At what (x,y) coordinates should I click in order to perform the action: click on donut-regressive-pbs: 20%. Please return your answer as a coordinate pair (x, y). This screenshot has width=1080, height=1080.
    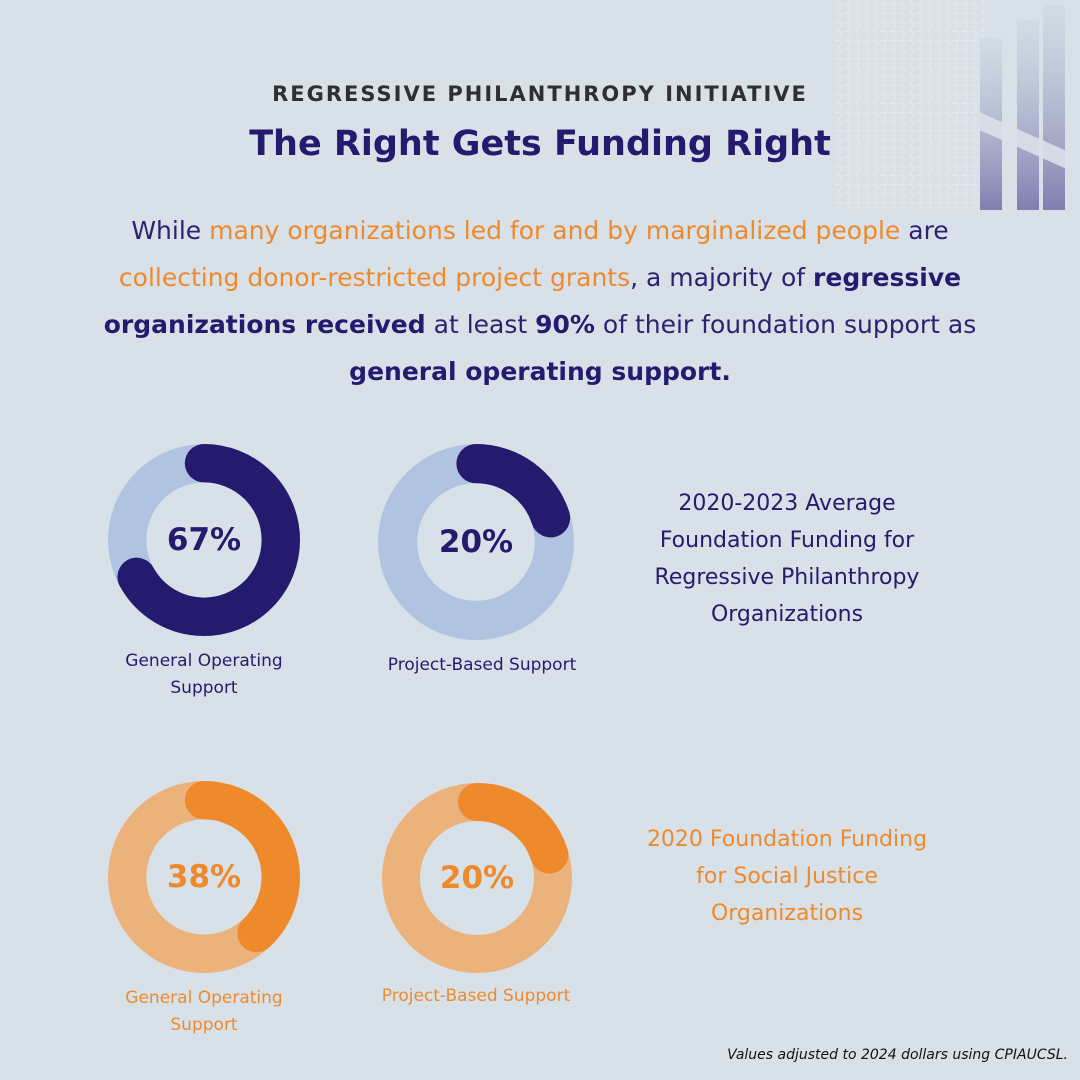
    Looking at the image, I should click on (476, 542).